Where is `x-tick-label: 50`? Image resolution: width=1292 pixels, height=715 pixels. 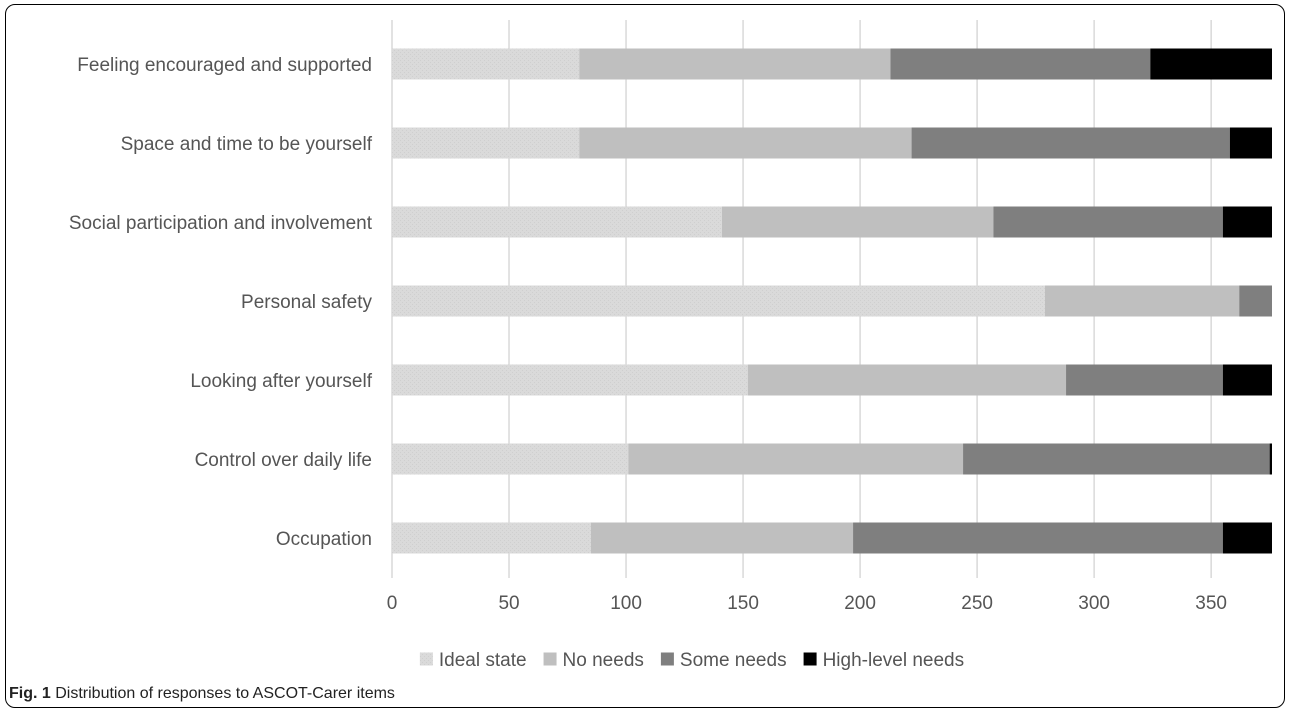
x-tick-label: 50 is located at coordinates (508, 603).